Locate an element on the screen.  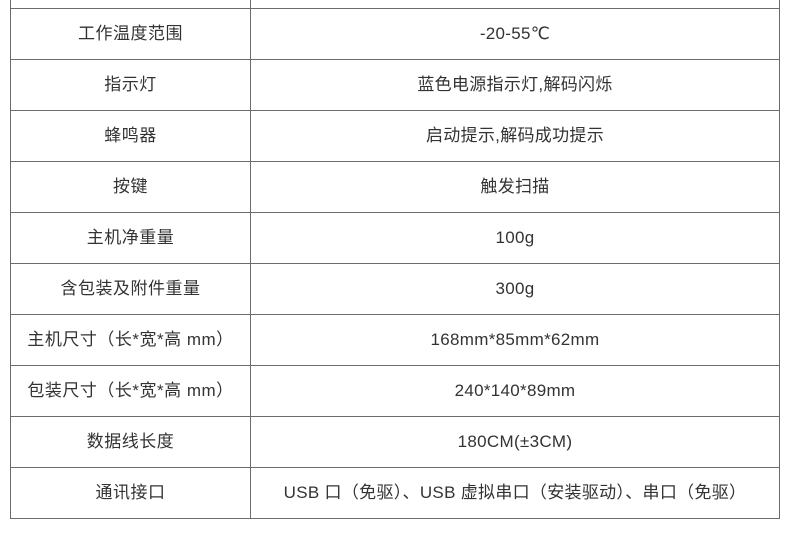
row-label-cable-length: 数据线长度 is located at coordinates (130, 442).